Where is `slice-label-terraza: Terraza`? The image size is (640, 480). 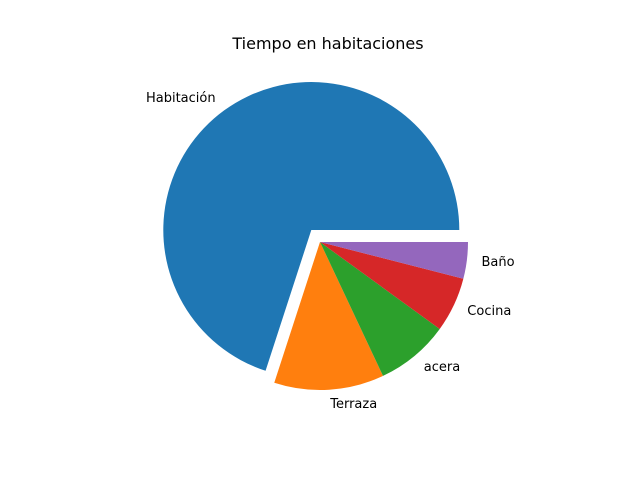 slice-label-terraza: Terraza is located at coordinates (353, 404).